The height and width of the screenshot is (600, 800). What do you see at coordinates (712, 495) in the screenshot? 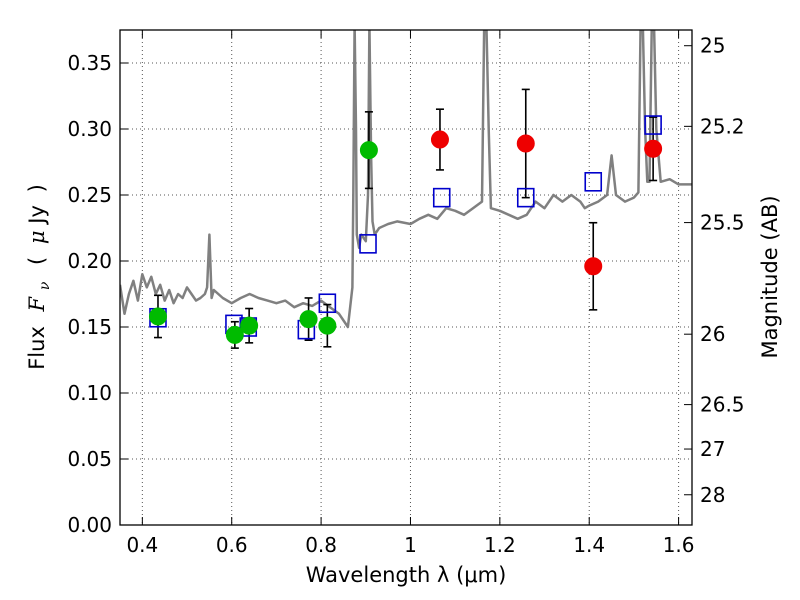
I see `y2-tick-label-6: 28` at bounding box center [712, 495].